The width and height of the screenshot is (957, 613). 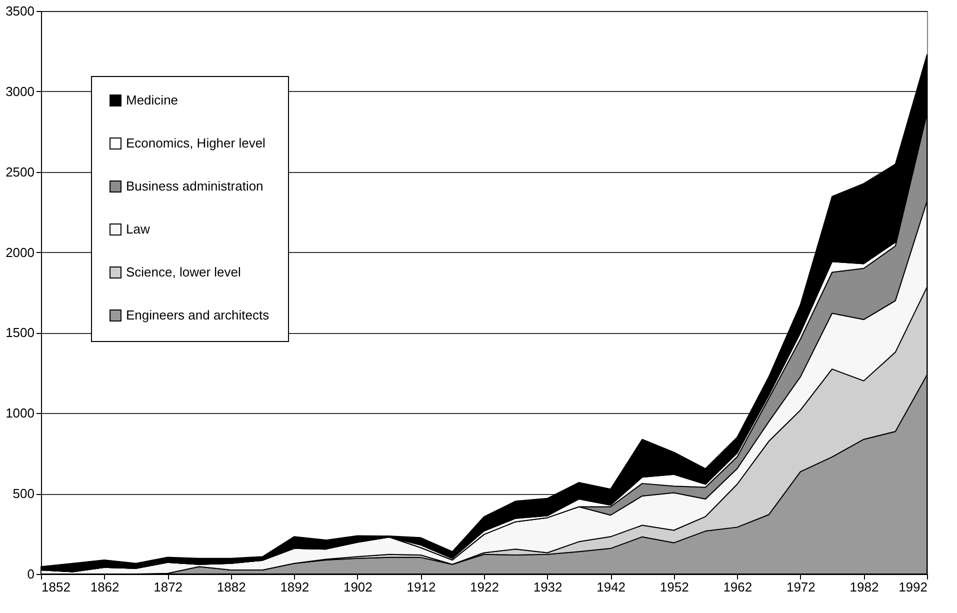 I want to click on x-tick-label: 1872, so click(x=168, y=587).